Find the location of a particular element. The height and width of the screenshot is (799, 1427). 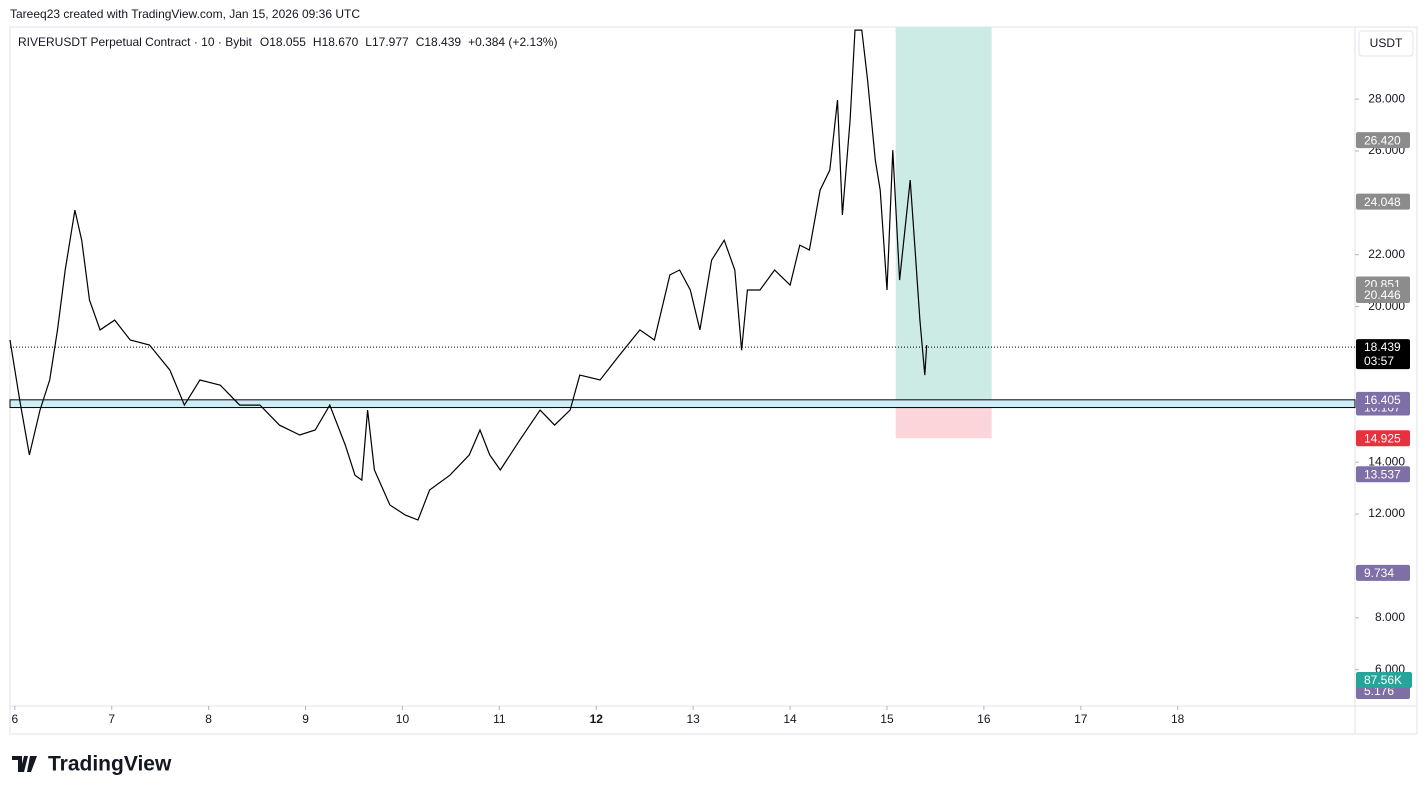

last-price-label: 18.439 is located at coordinates (1382, 347).